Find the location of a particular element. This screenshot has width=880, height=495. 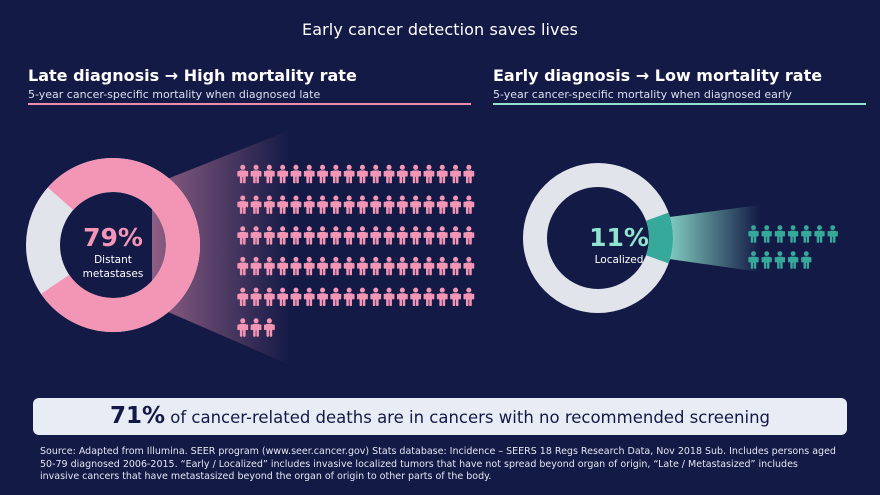

late-donut-arc is located at coordinates (120, 245).